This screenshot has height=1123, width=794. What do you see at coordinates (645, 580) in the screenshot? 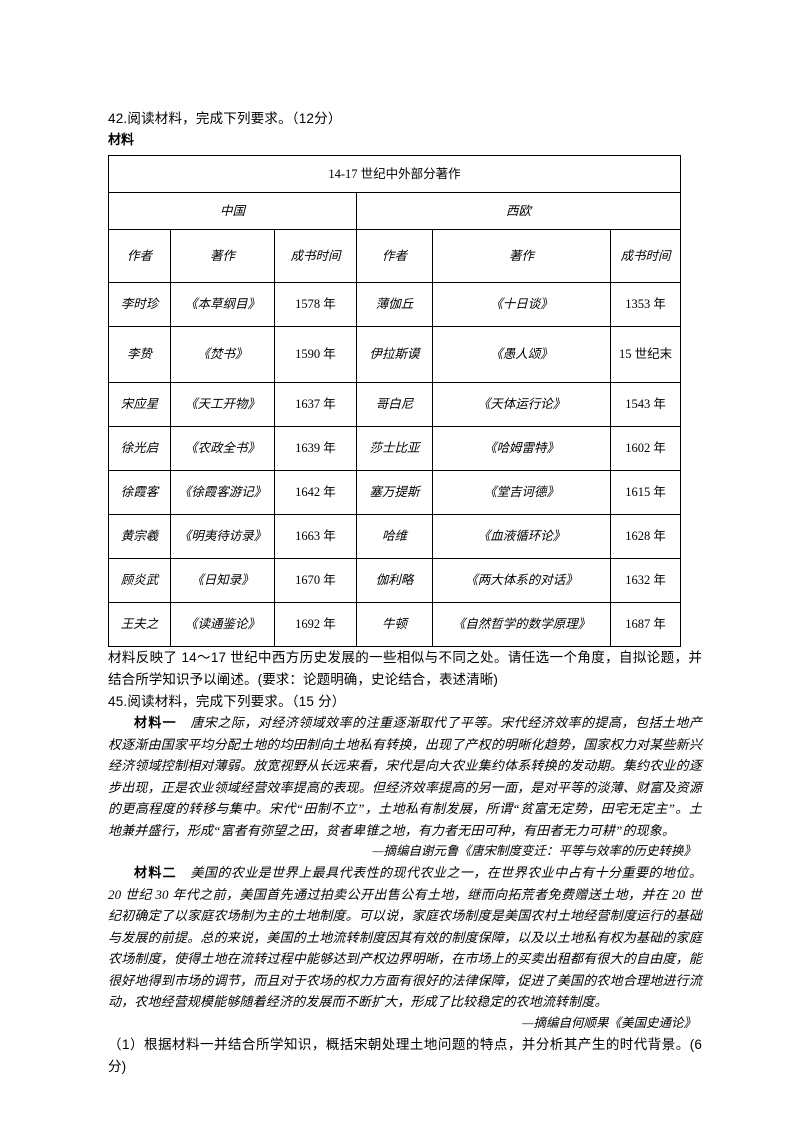
I see `cell-we-date: 1632 年` at bounding box center [645, 580].